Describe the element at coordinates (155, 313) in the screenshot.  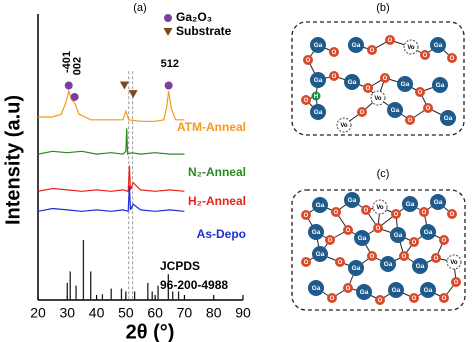
I see `x-tick-label: 60` at that location.